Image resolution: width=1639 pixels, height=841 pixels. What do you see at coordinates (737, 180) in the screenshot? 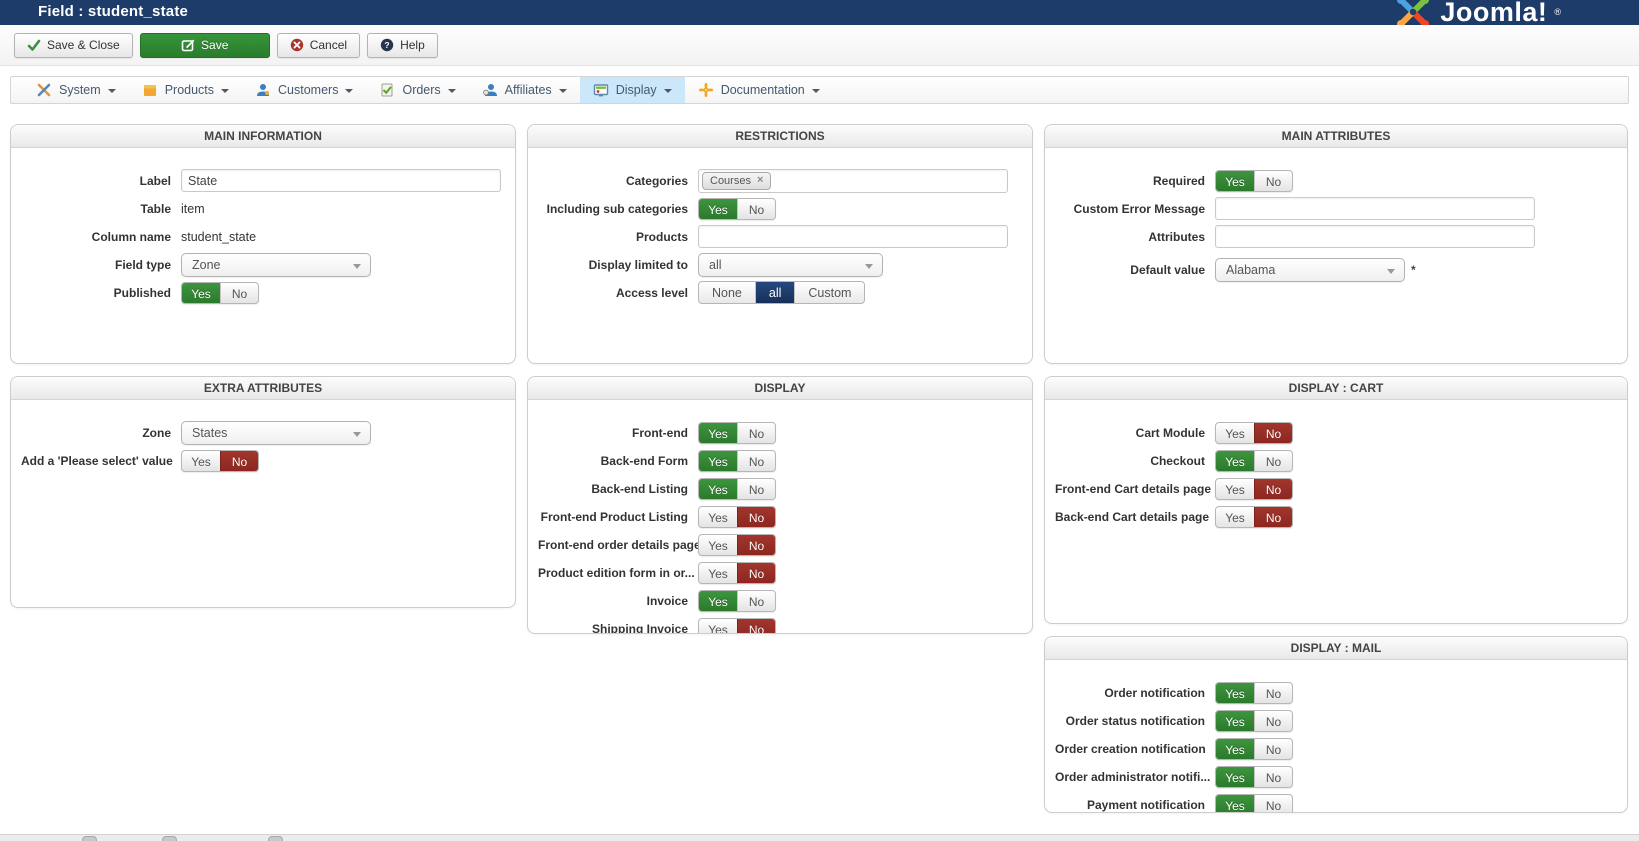
I see `category-chip: Courses ×` at bounding box center [737, 180].